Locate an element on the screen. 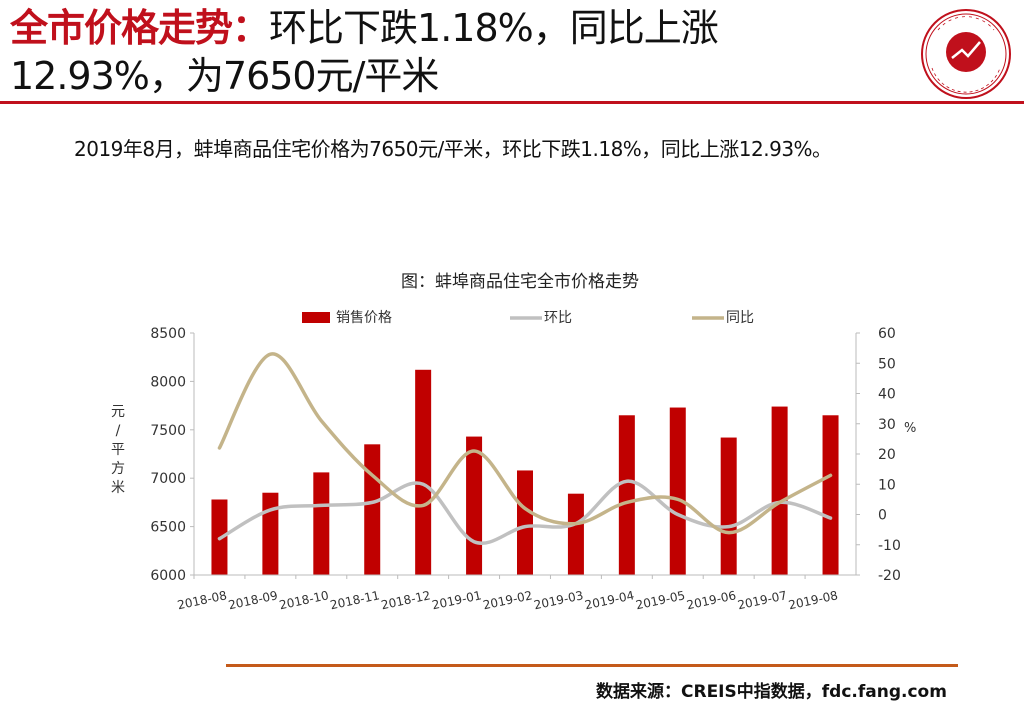 The width and height of the screenshot is (1024, 709). x-tick-label-2019-01: 2019-01 is located at coordinates (457, 600).